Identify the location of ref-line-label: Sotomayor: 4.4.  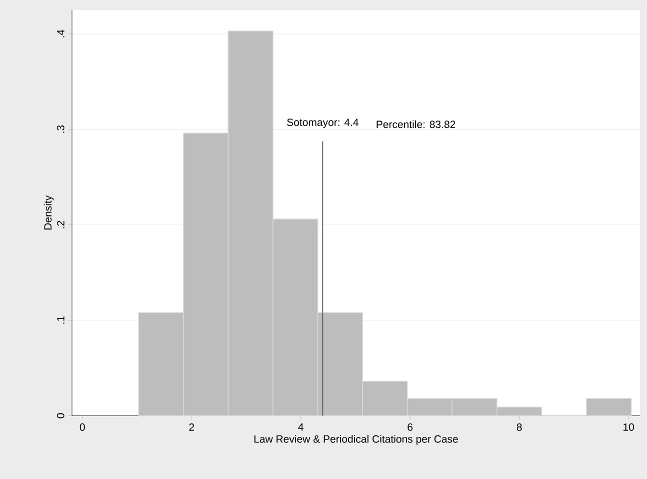
(322, 123).